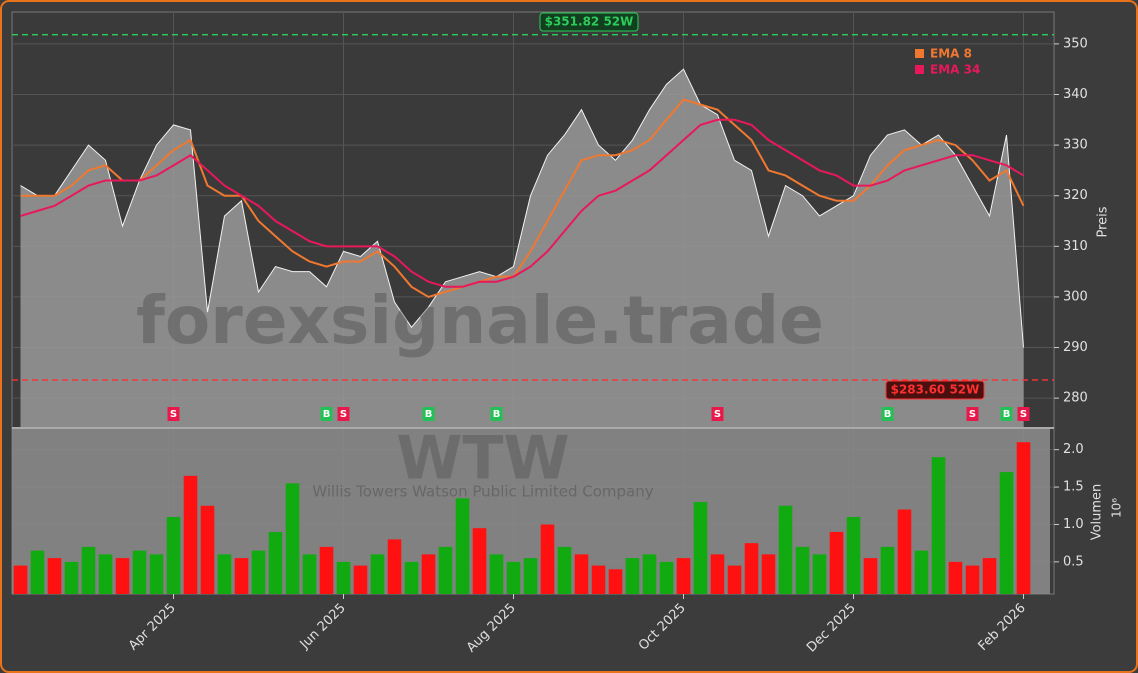 The width and height of the screenshot is (1138, 673). I want to click on y2-unit: 10⁶, so click(1117, 508).